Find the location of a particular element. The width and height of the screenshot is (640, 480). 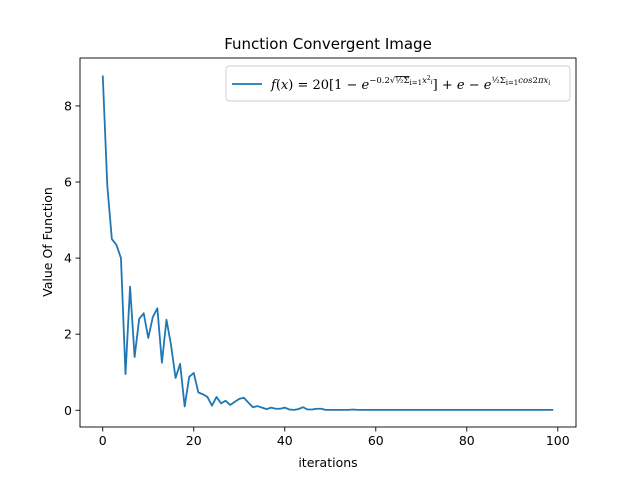

x-tick-label: 40 is located at coordinates (285, 440).